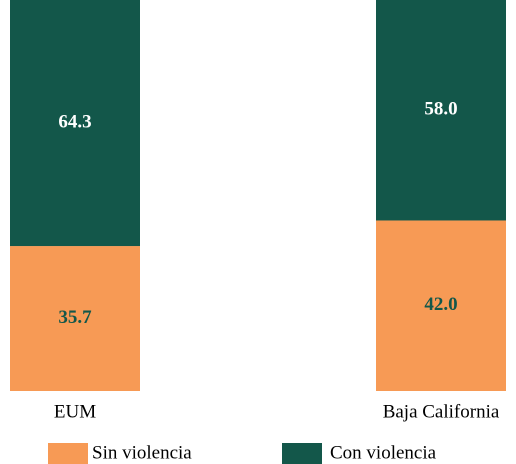  I want to click on value-label: 58.0, so click(440, 109).